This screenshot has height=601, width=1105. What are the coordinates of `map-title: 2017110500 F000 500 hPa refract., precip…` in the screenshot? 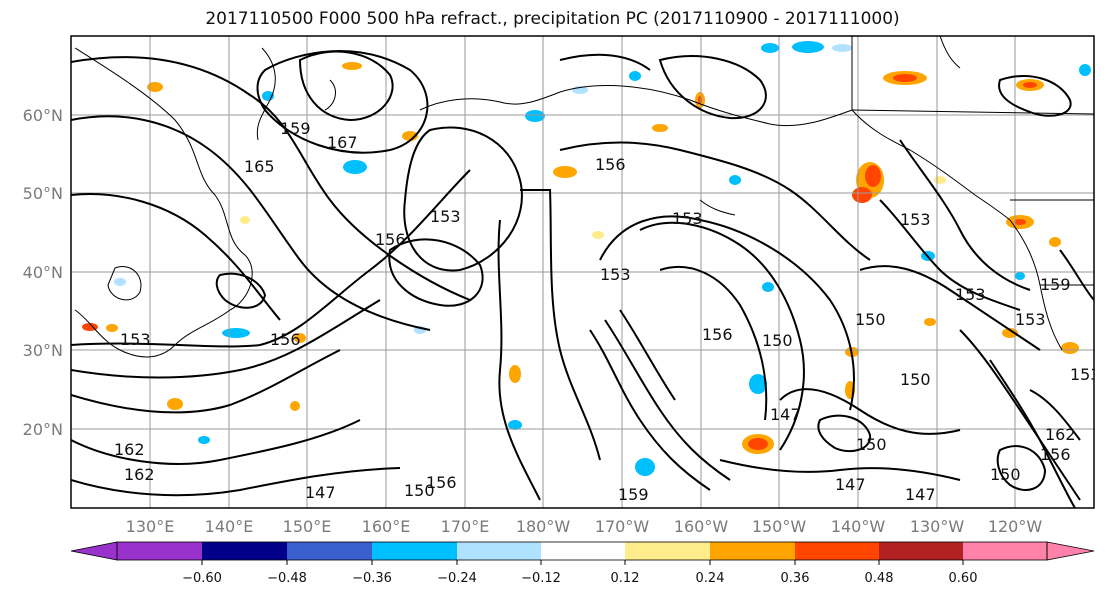 It's located at (552, 19).